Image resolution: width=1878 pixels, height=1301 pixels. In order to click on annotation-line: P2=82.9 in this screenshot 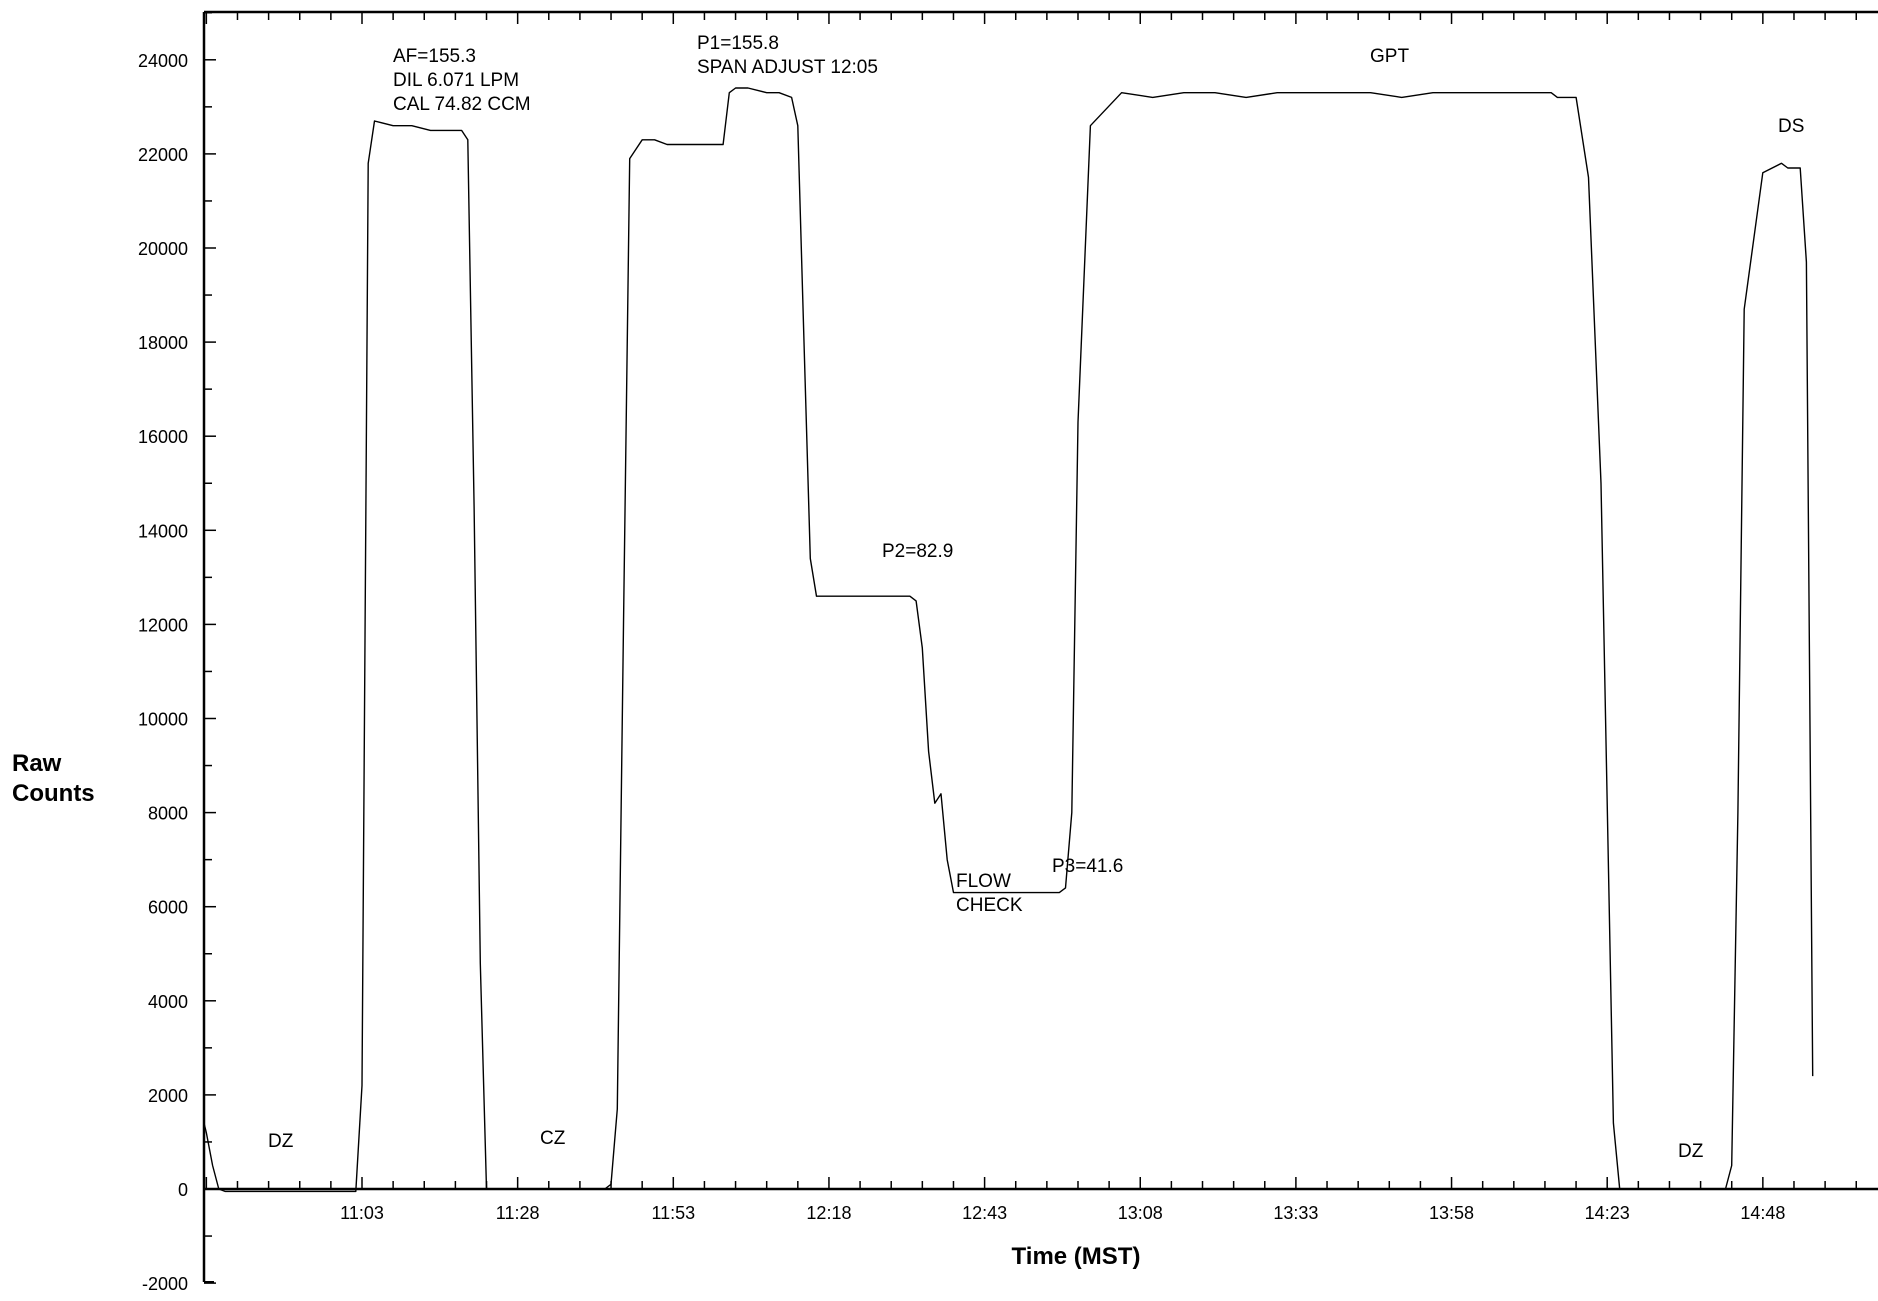, I will do `click(917, 551)`.